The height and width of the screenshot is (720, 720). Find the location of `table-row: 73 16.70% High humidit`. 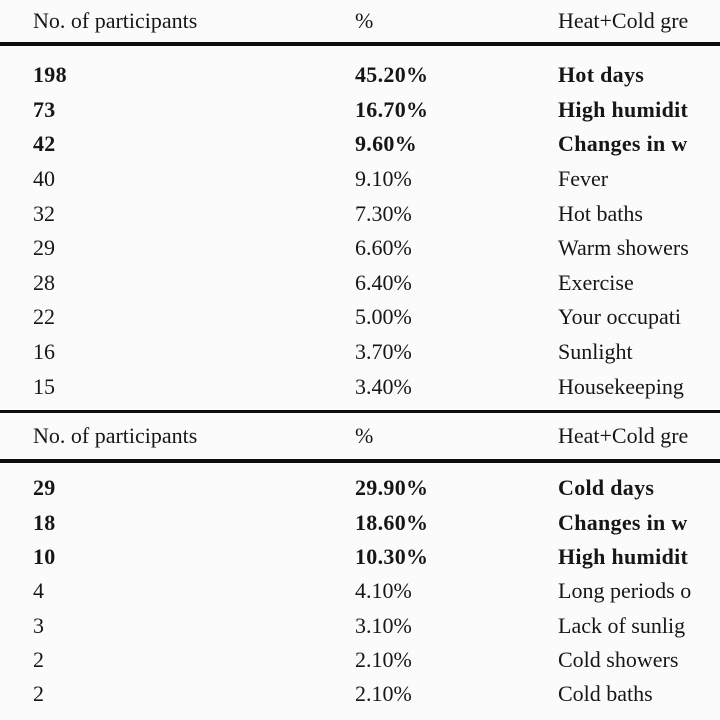

table-row: 73 16.70% High humidit is located at coordinates (360, 110).